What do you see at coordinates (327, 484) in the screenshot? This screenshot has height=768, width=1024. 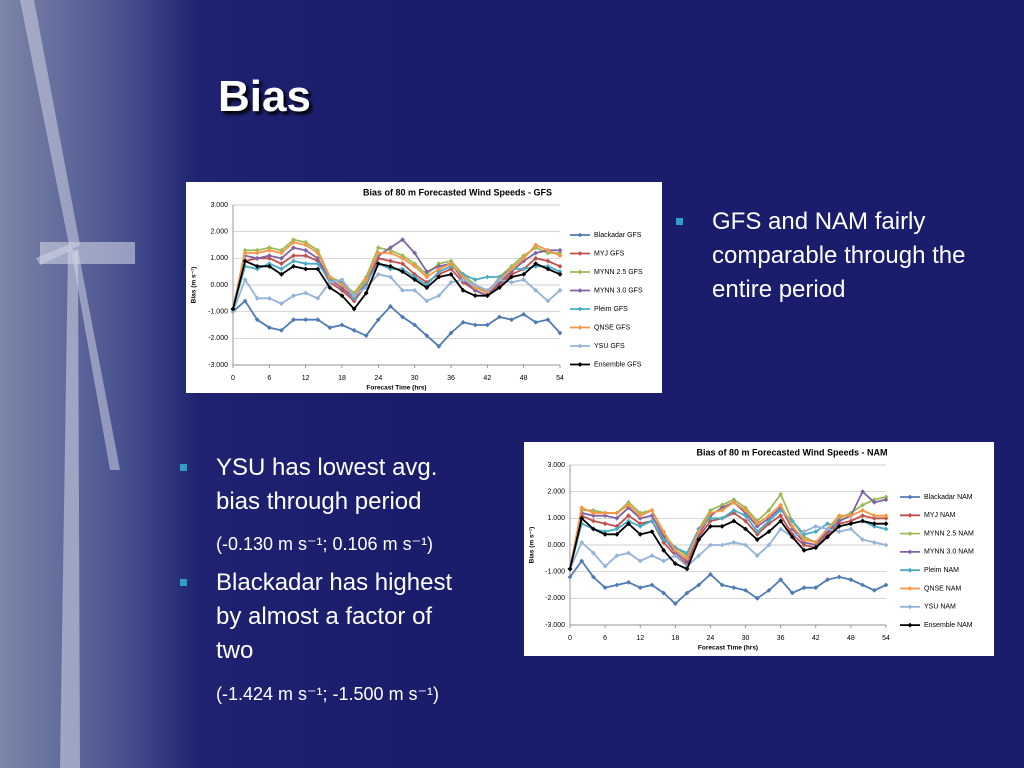 I see `bullet-text: YSU has lowest avg. bias through period` at bounding box center [327, 484].